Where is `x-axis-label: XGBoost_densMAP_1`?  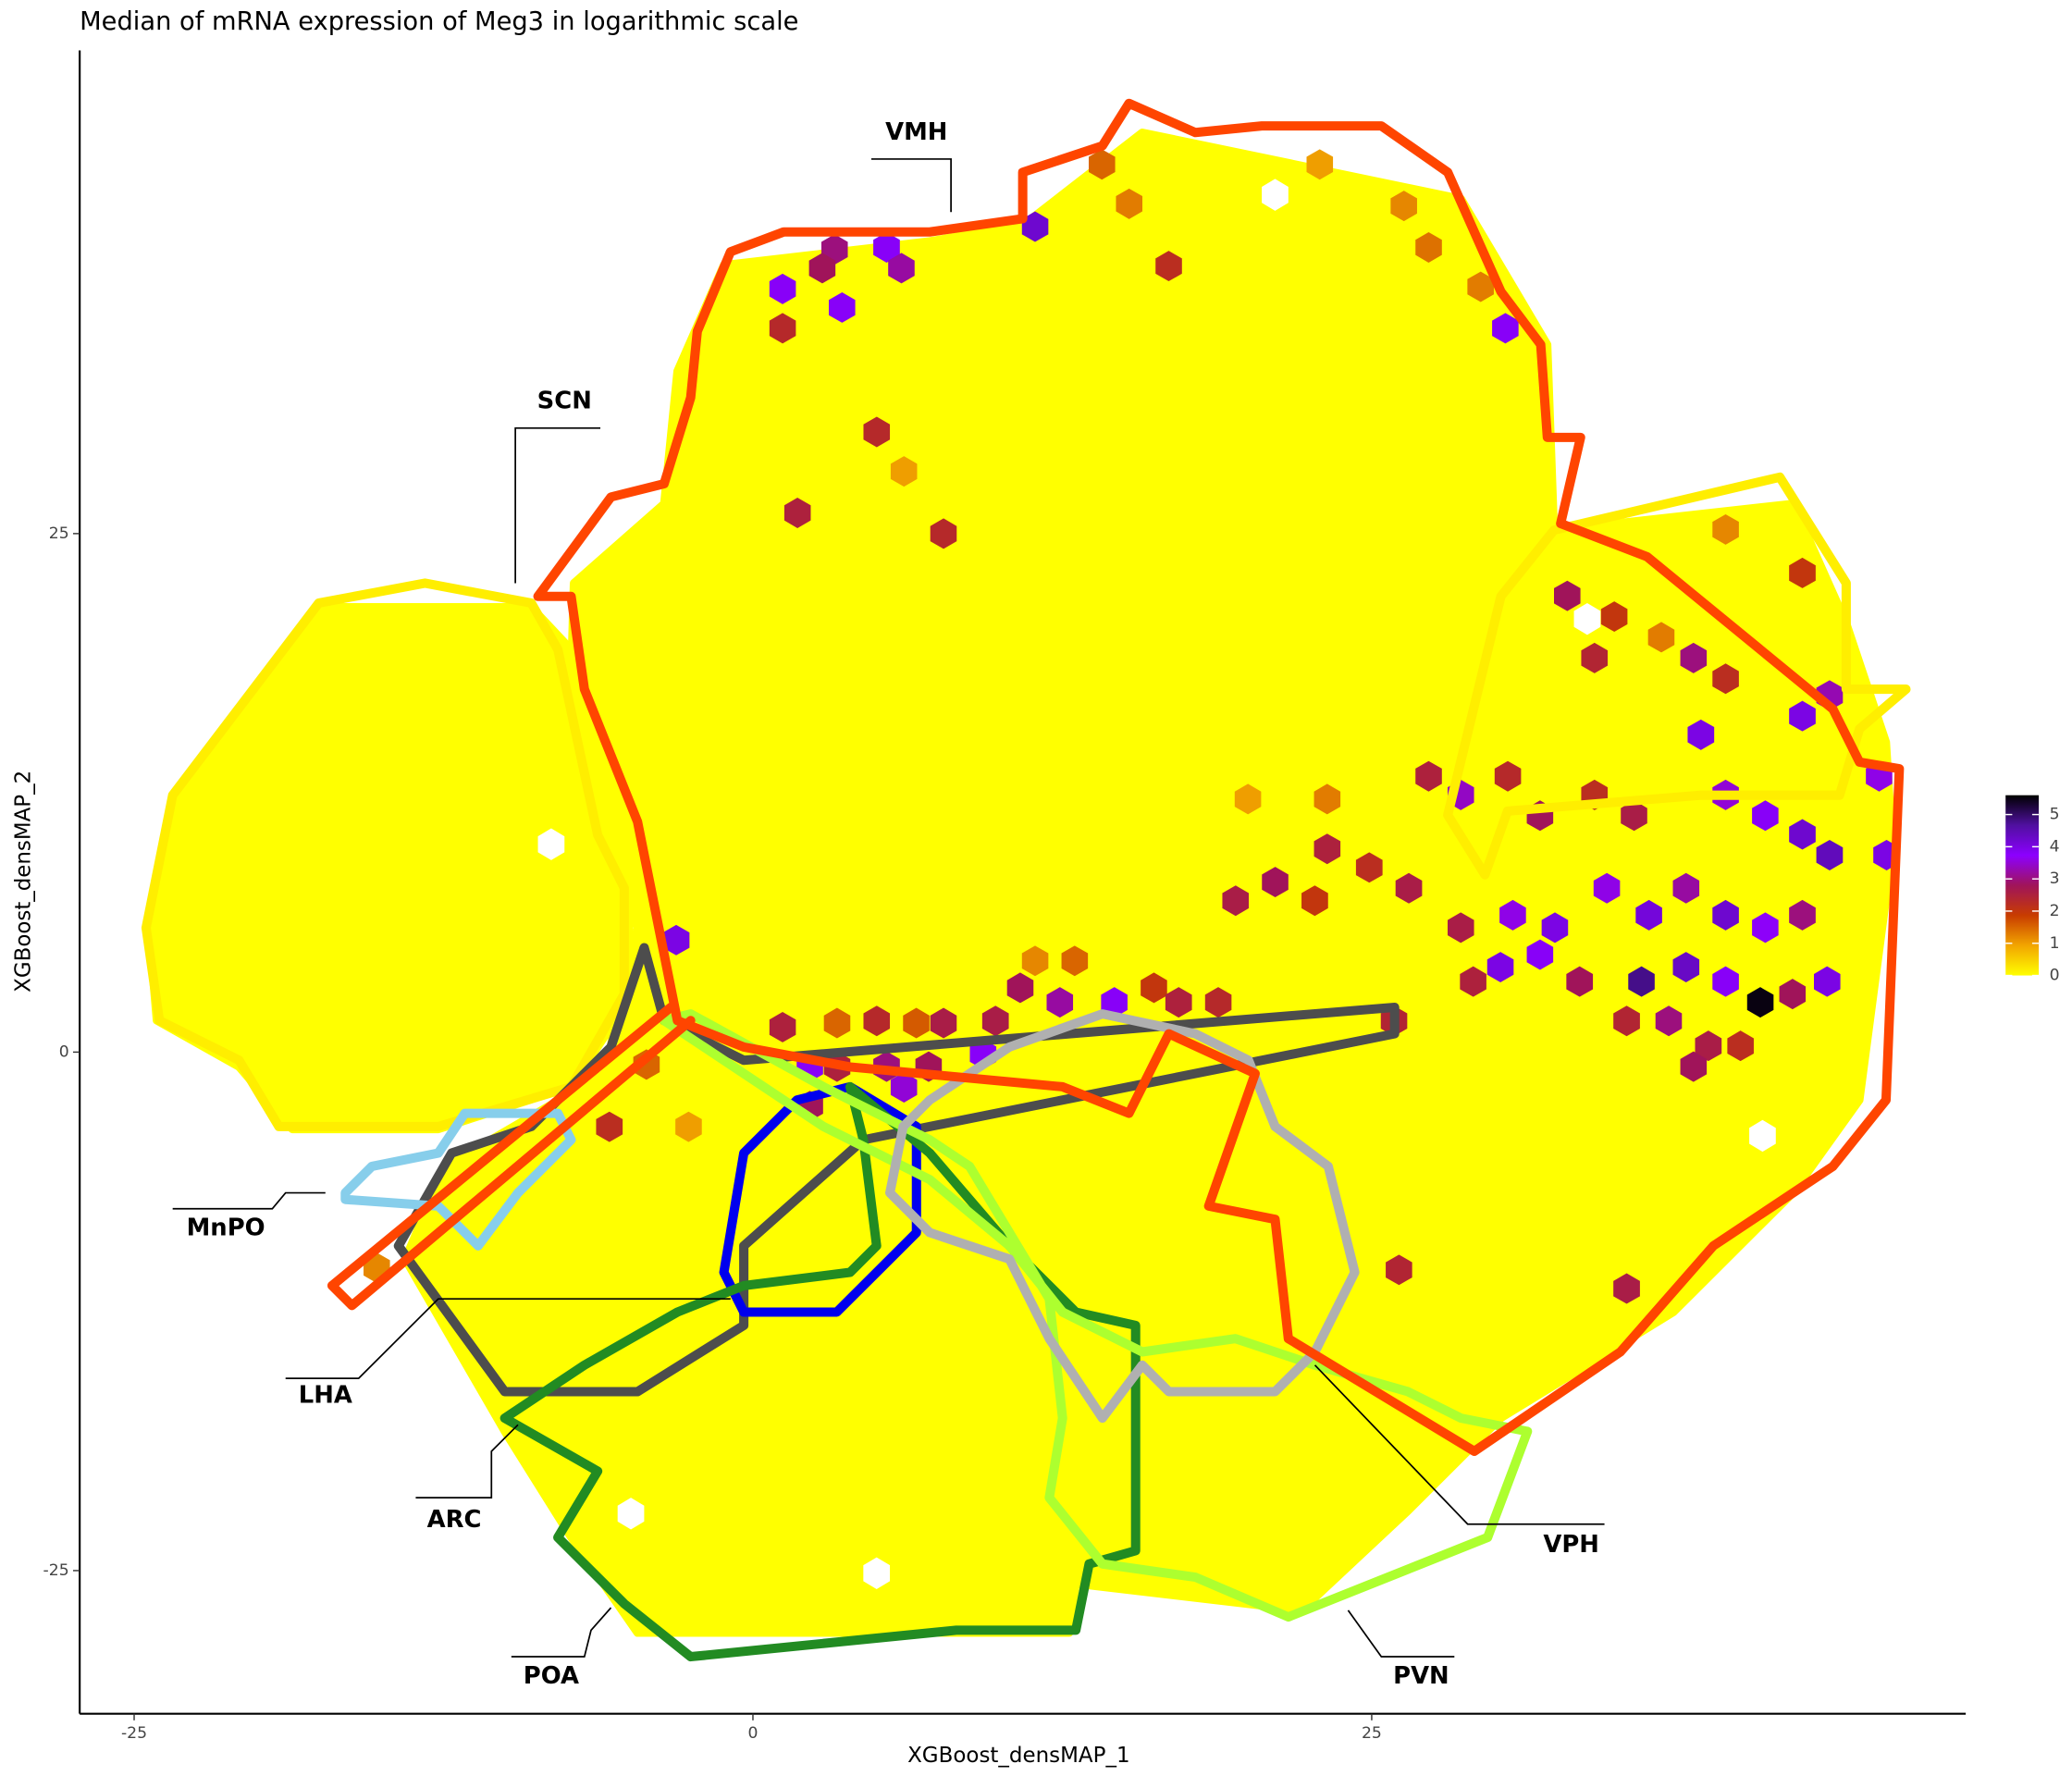 x-axis-label: XGBoost_densMAP_1 is located at coordinates (1018, 1756).